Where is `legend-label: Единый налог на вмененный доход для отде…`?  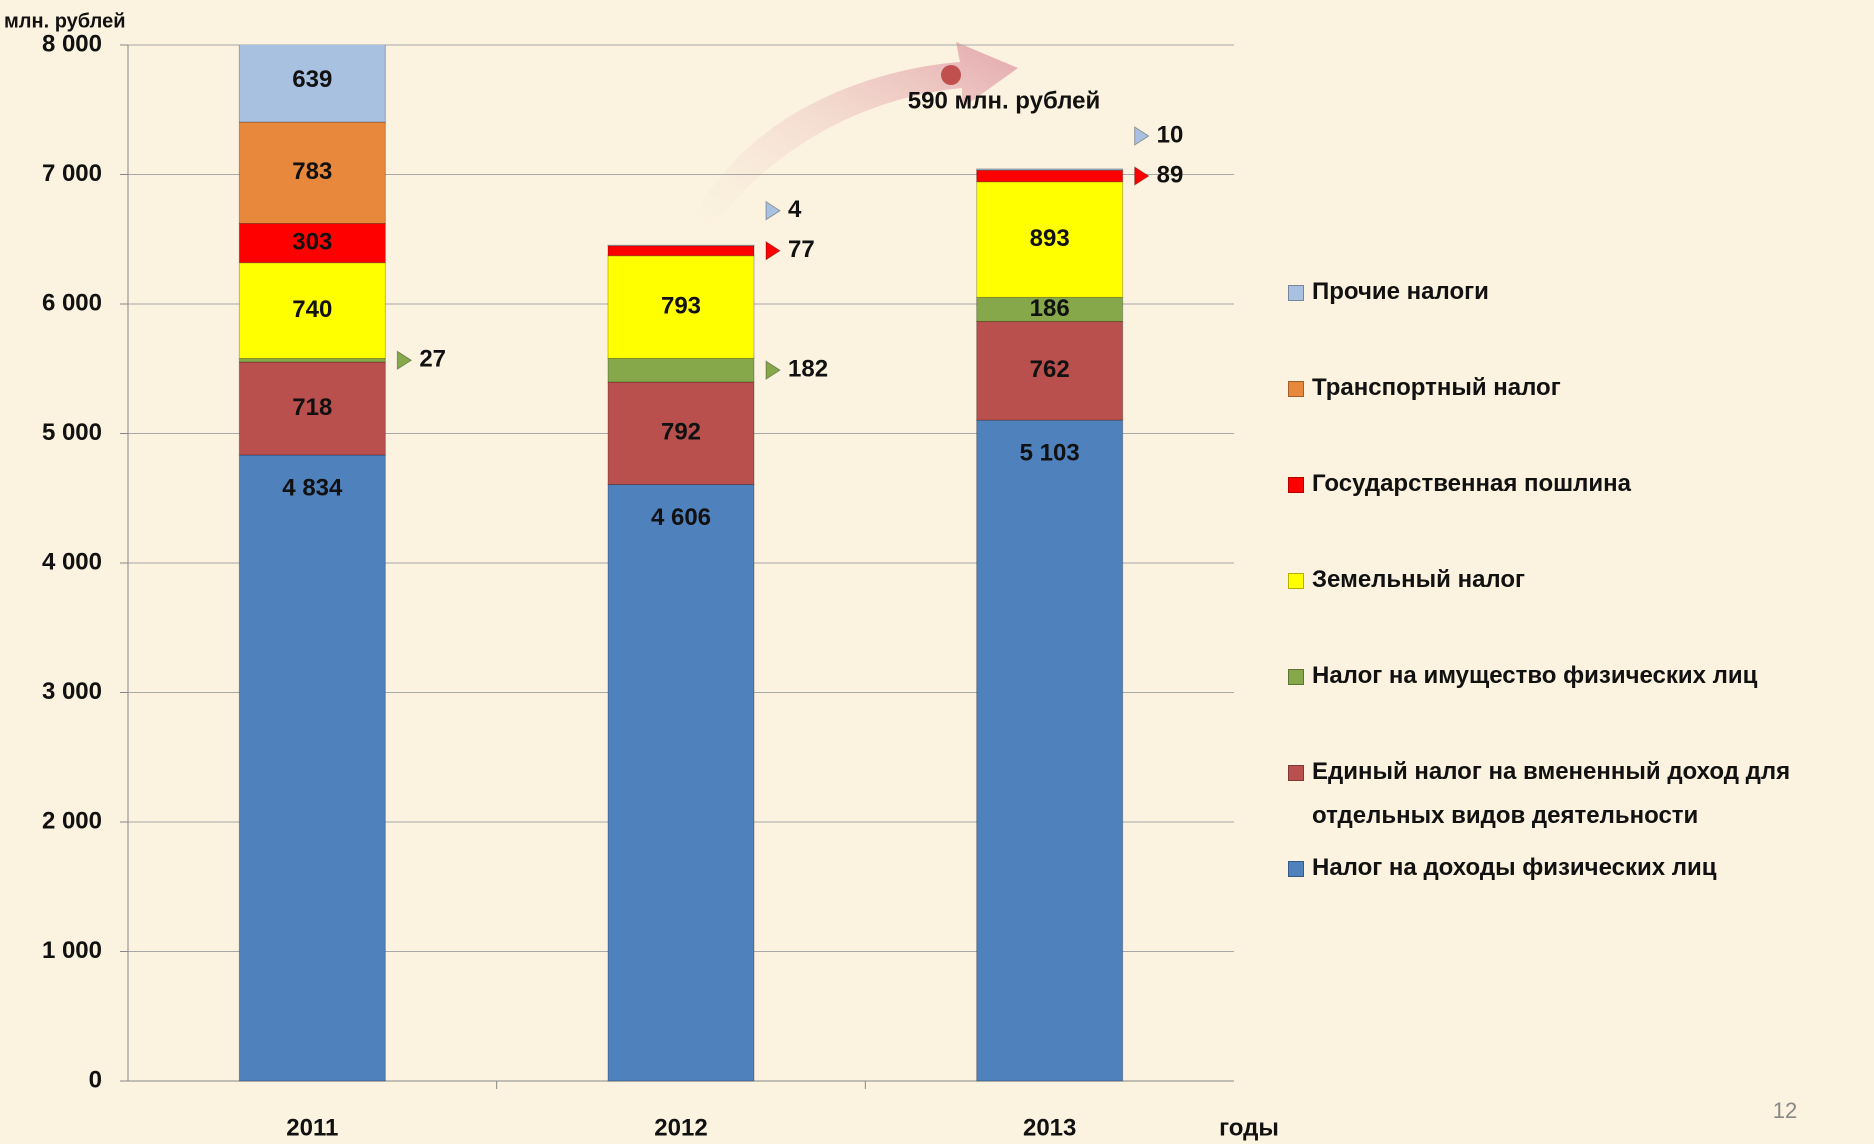
legend-label: Единый налог на вмененный доход для отде… is located at coordinates (1551, 793).